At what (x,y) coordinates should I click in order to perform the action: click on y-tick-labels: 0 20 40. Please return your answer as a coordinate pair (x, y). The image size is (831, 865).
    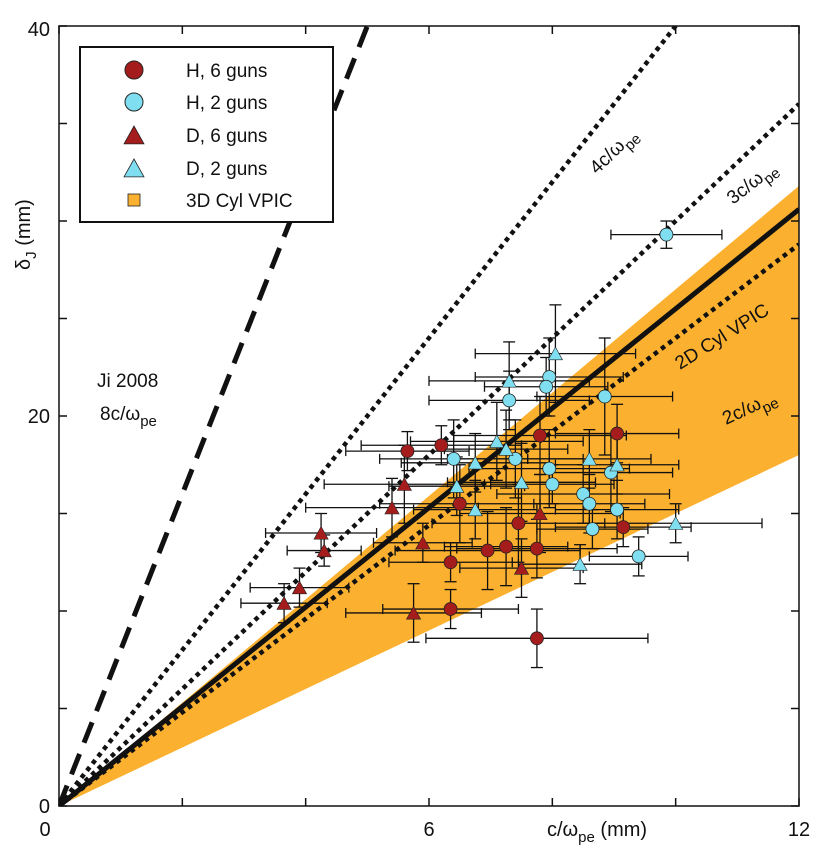
    Looking at the image, I should click on (39, 418).